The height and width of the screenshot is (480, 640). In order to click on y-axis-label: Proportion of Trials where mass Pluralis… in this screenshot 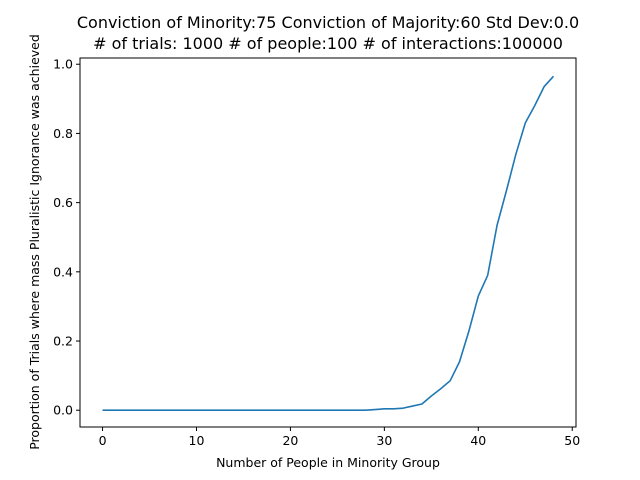, I will do `click(34, 242)`.